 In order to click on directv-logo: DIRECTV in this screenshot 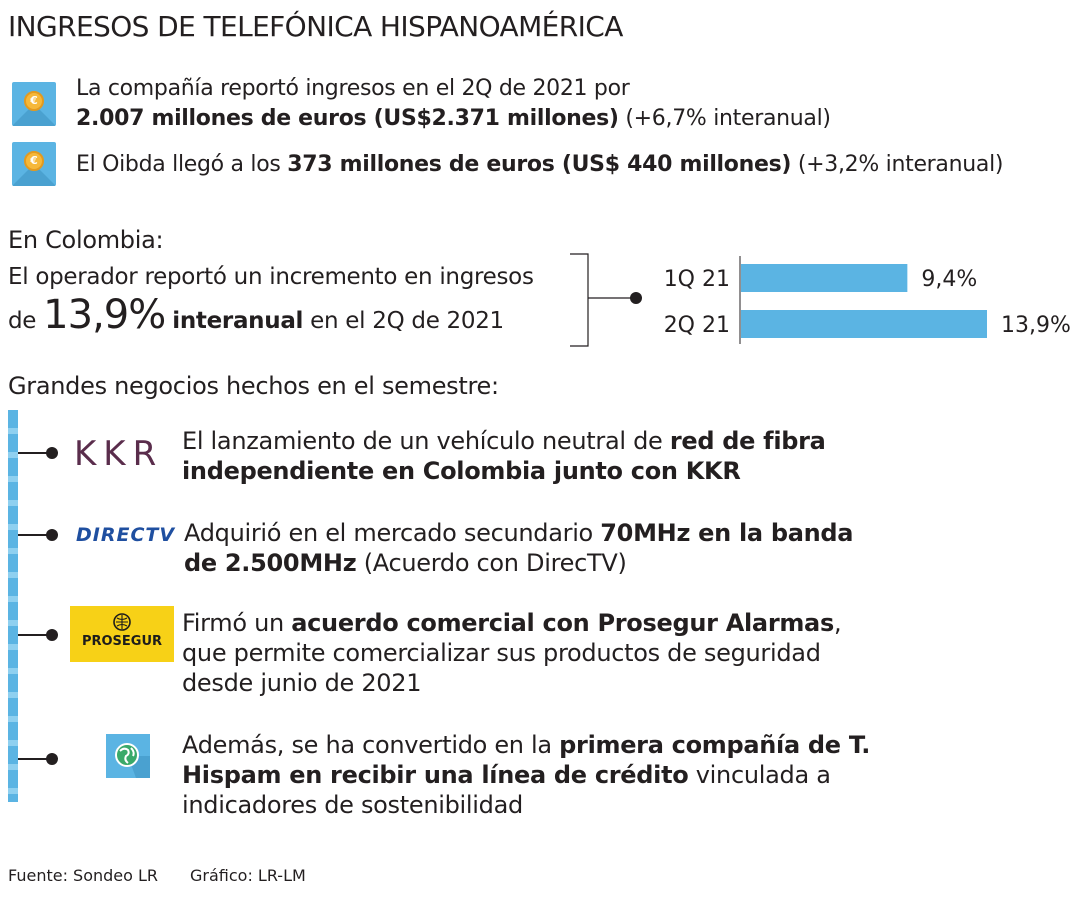, I will do `click(126, 535)`.